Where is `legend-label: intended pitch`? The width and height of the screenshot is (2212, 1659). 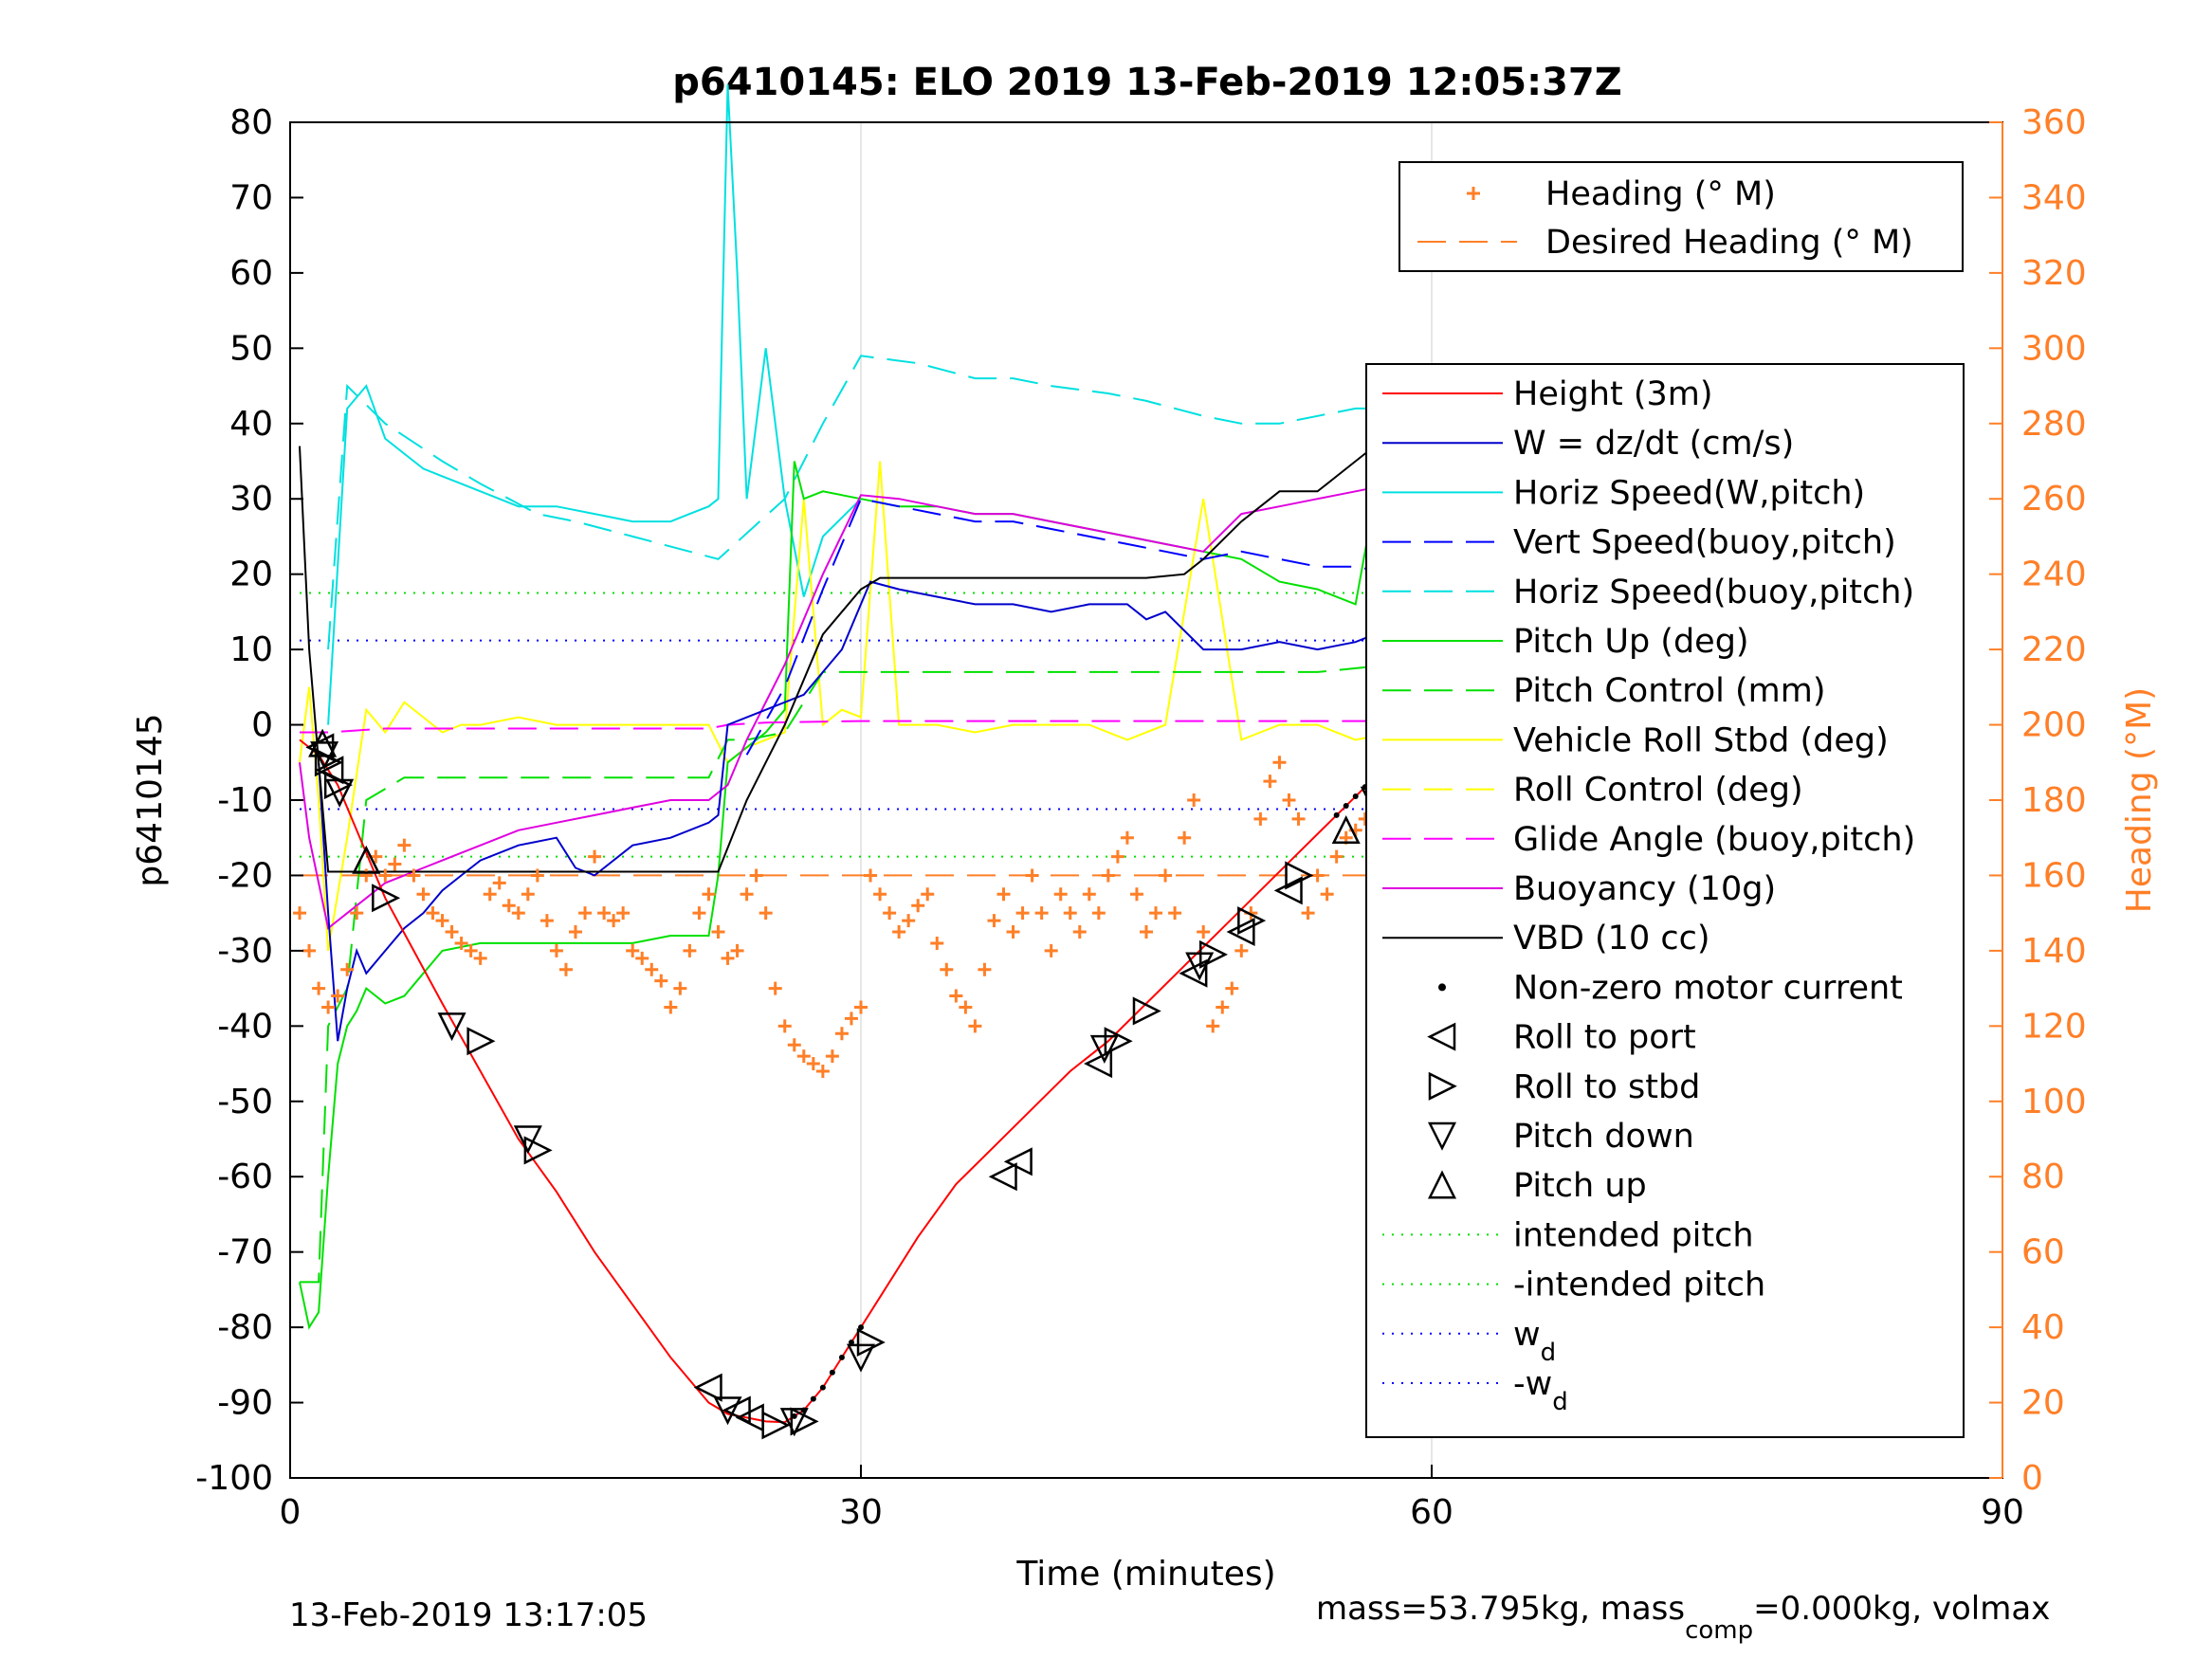
legend-label: intended pitch is located at coordinates (1633, 1235).